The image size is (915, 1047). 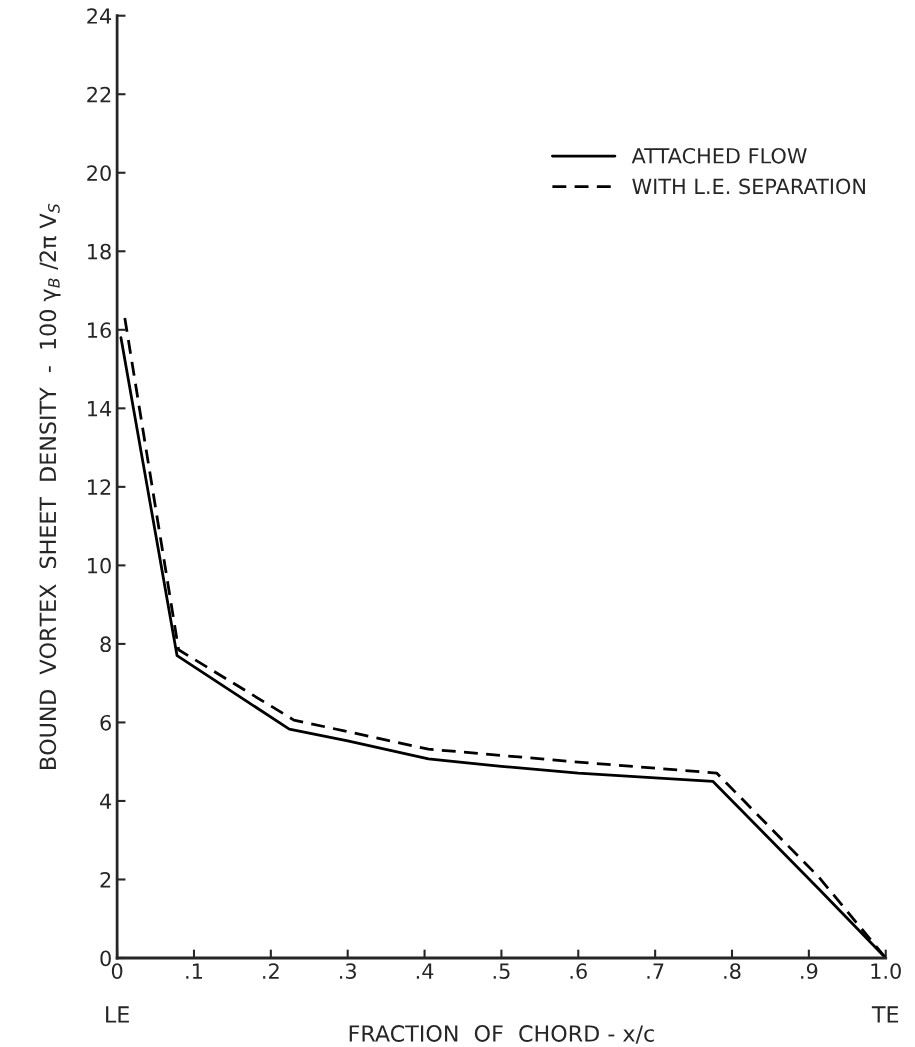 What do you see at coordinates (106, 801) in the screenshot?
I see `y-tick-label: 4` at bounding box center [106, 801].